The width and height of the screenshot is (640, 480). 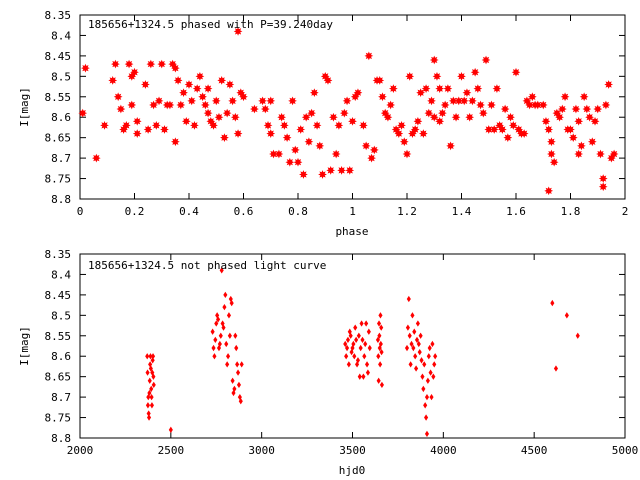 I want to click on x-axis-title: hjd0, so click(x=352, y=470).